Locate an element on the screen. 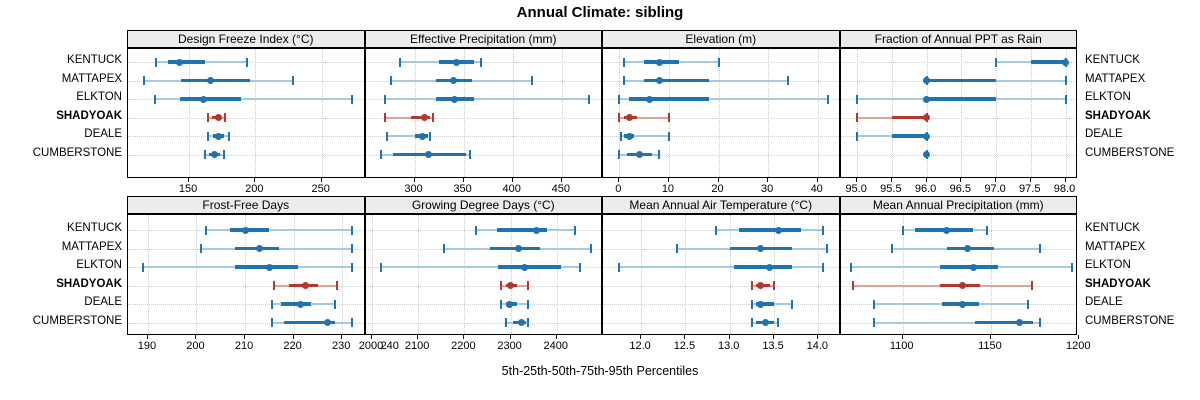 This screenshot has width=1200, height=400. panel-strip: Fraction of Annual PPT as Rain is located at coordinates (958, 39).